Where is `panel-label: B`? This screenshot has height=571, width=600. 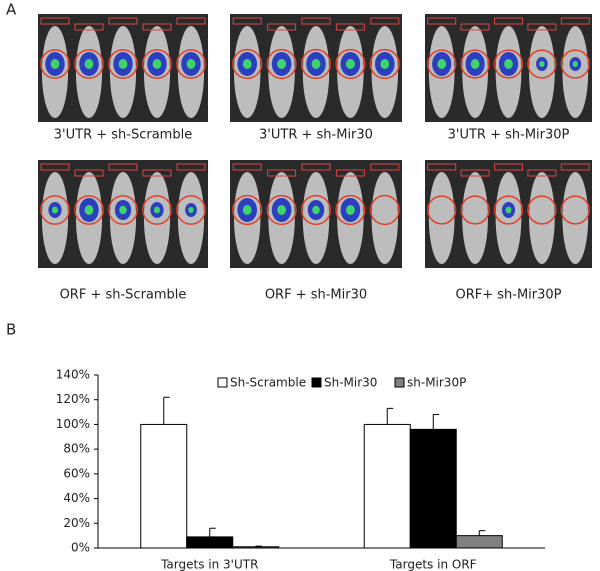
panel-label: B is located at coordinates (11, 330).